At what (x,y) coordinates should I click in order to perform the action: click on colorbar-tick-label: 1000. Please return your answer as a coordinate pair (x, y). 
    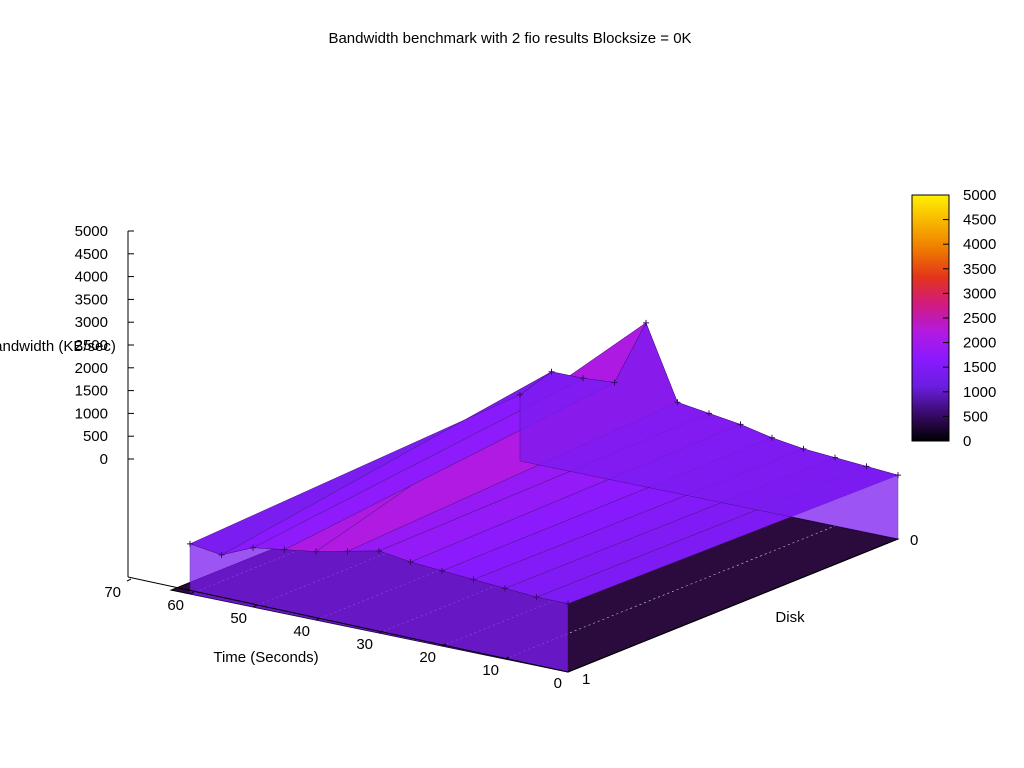
    Looking at the image, I should click on (979, 392).